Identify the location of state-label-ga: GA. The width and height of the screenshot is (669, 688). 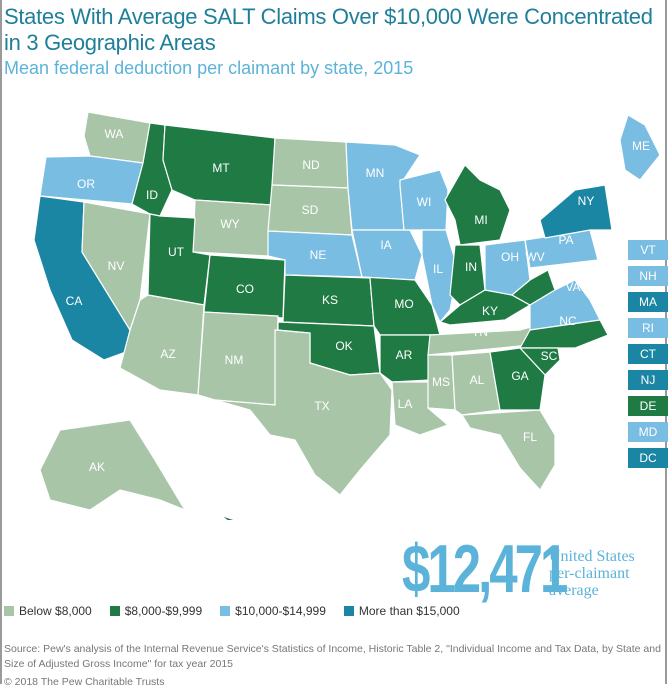
(519, 376).